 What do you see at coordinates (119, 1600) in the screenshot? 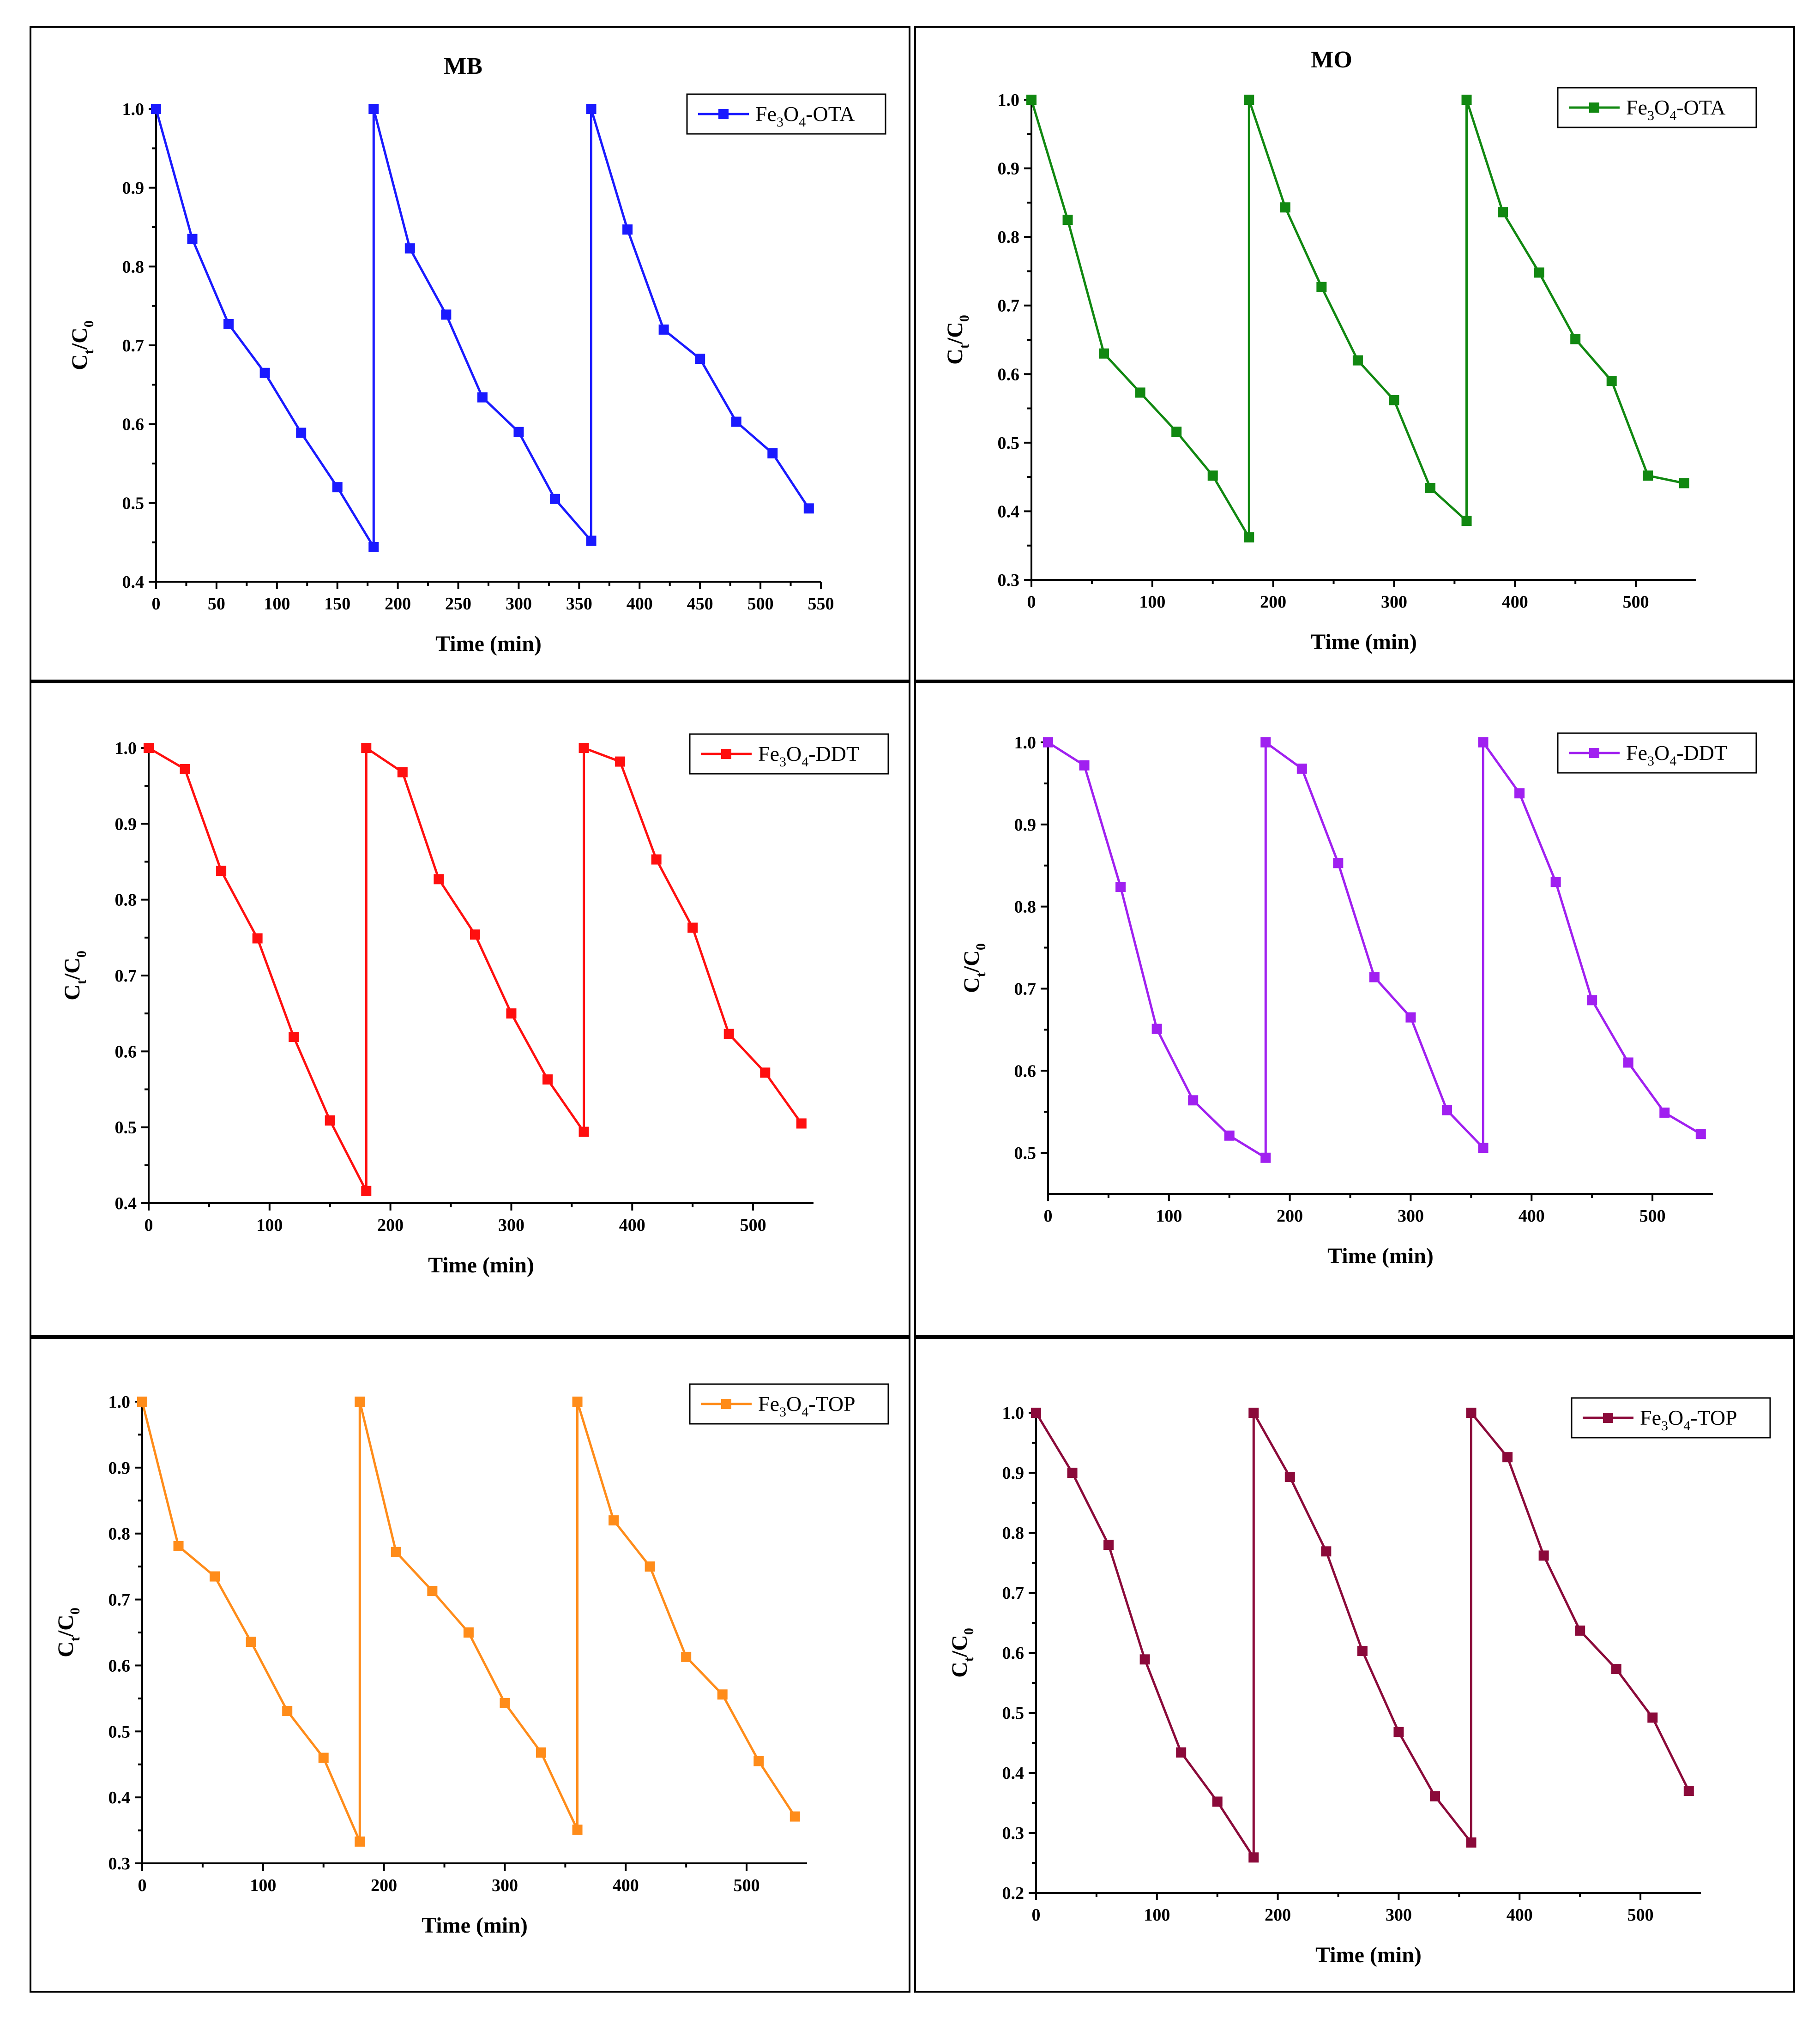
I see `chart4-y-tick-label: 0.7` at bounding box center [119, 1600].